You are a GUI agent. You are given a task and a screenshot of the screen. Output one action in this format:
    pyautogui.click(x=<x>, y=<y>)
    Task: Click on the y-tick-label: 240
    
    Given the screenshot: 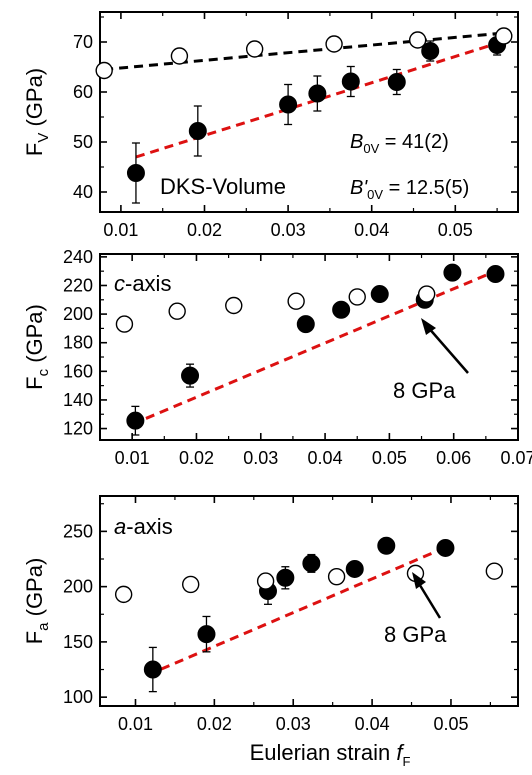 What is the action you would take?
    pyautogui.click(x=78, y=257)
    